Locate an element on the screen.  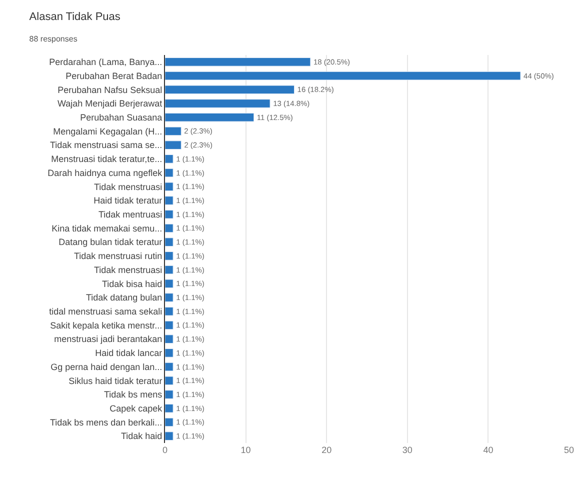
text: Alasan Tidak Puas is located at coordinates (75, 16).